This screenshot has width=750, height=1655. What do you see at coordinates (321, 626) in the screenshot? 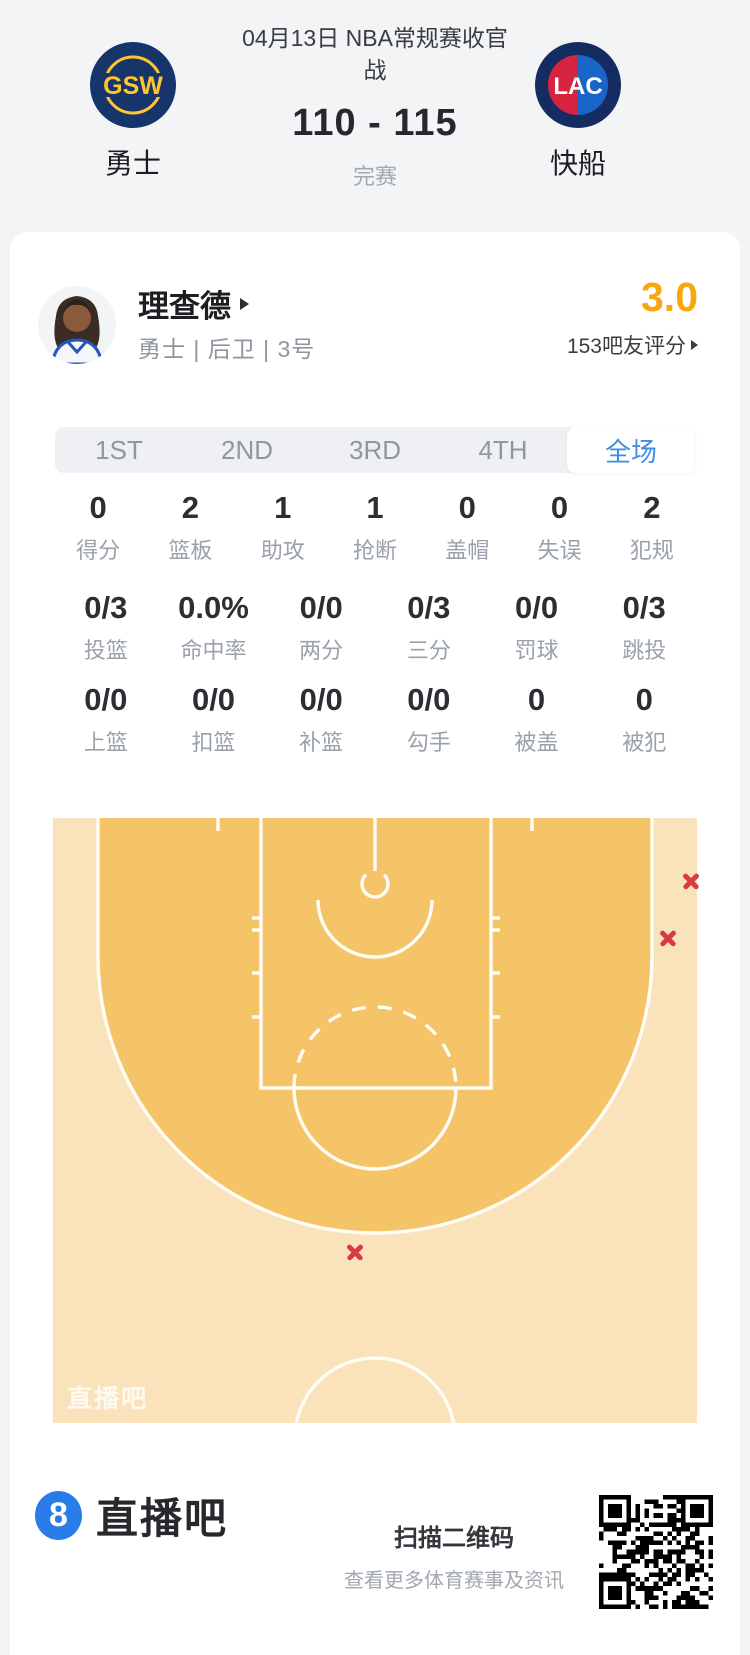
I see `stat-2pt: 0/0 两分` at bounding box center [321, 626].